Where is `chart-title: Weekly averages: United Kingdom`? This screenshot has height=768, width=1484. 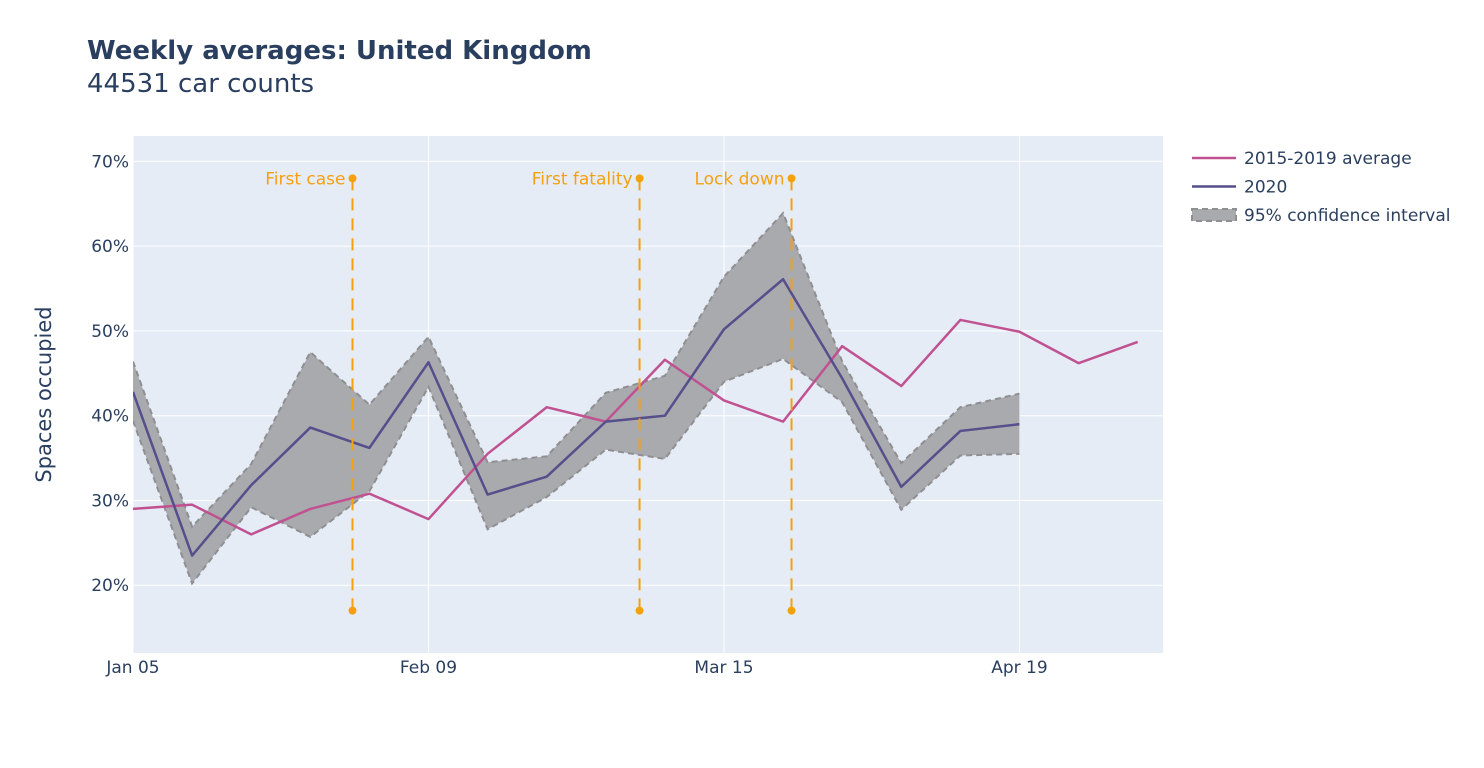 chart-title: Weekly averages: United Kingdom is located at coordinates (339, 51).